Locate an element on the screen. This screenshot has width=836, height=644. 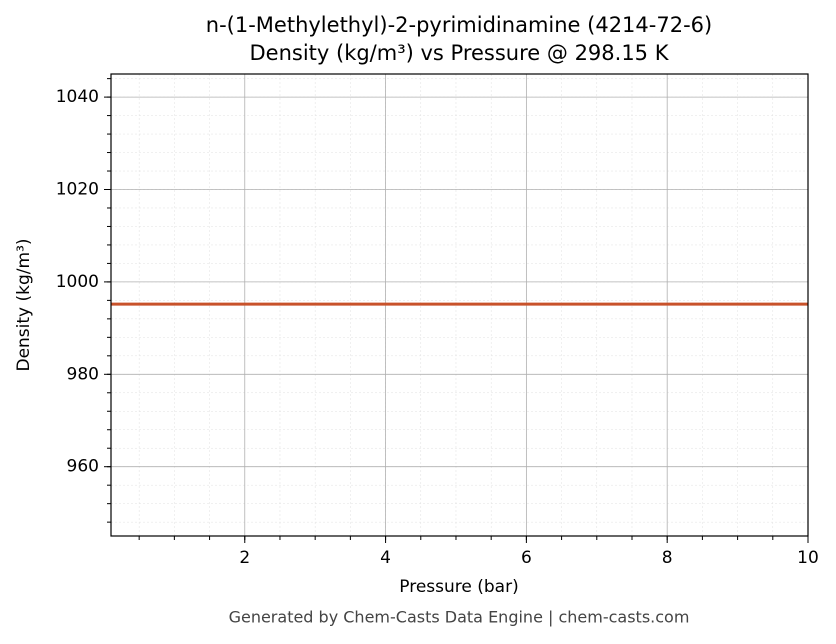
chart-subtitle: Density (kg/m³) vs Pressure @ 298.15 K is located at coordinates (459, 53).